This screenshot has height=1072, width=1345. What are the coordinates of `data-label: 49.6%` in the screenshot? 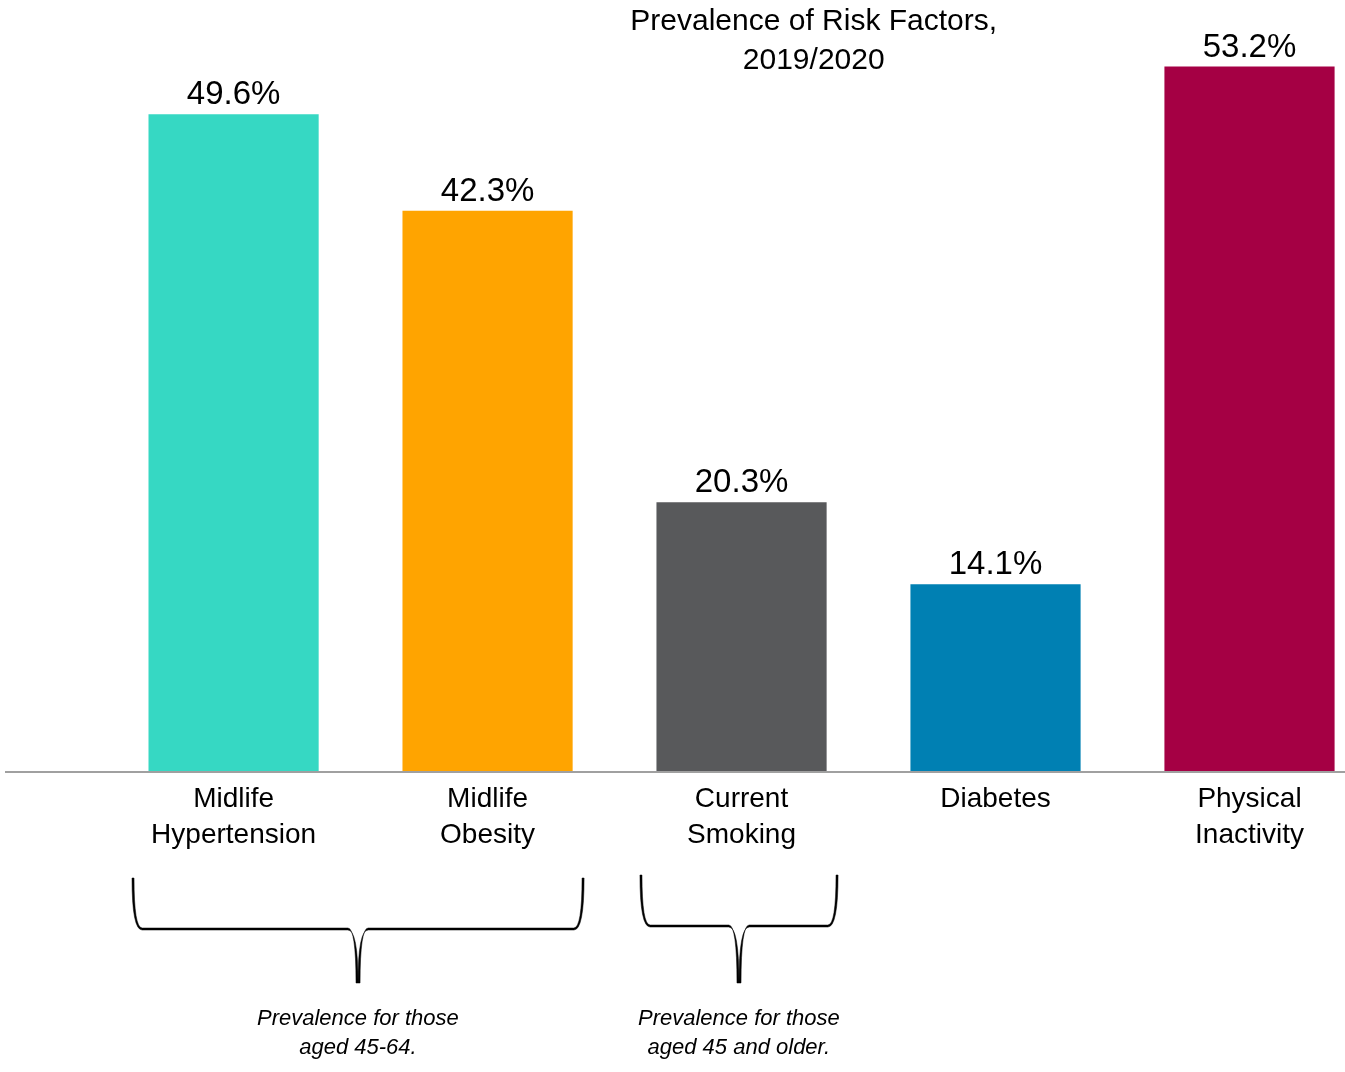 It's located at (233, 93).